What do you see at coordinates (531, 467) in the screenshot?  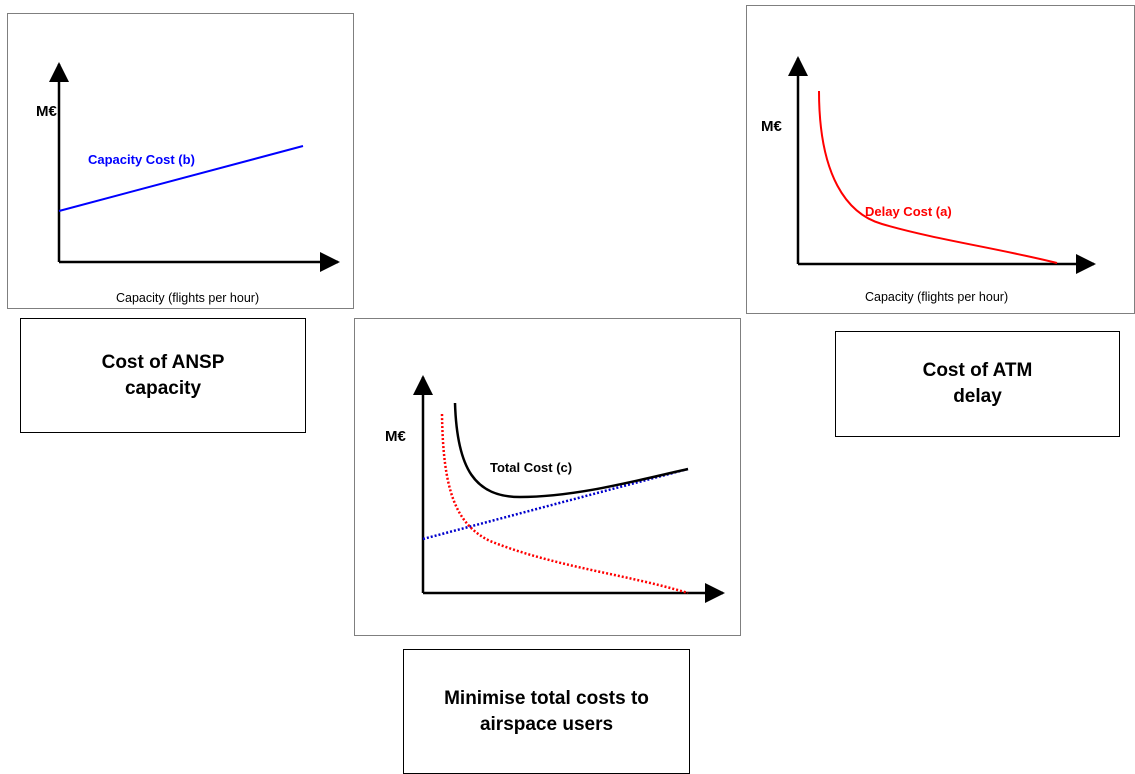 I see `total-cost-label: Total Cost (c)` at bounding box center [531, 467].